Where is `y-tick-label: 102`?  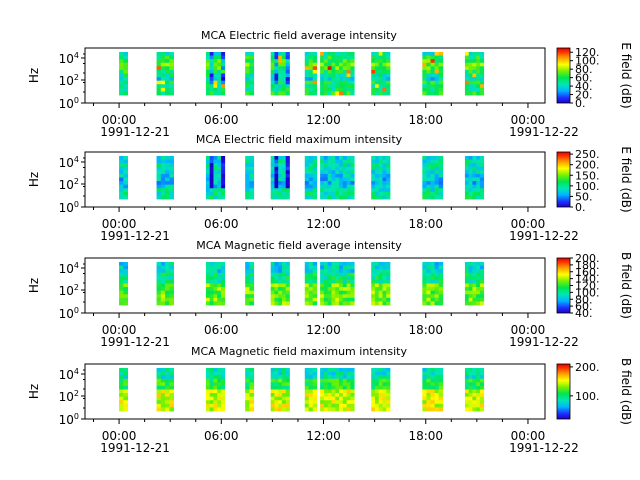 y-tick-label: 102 is located at coordinates (69, 290).